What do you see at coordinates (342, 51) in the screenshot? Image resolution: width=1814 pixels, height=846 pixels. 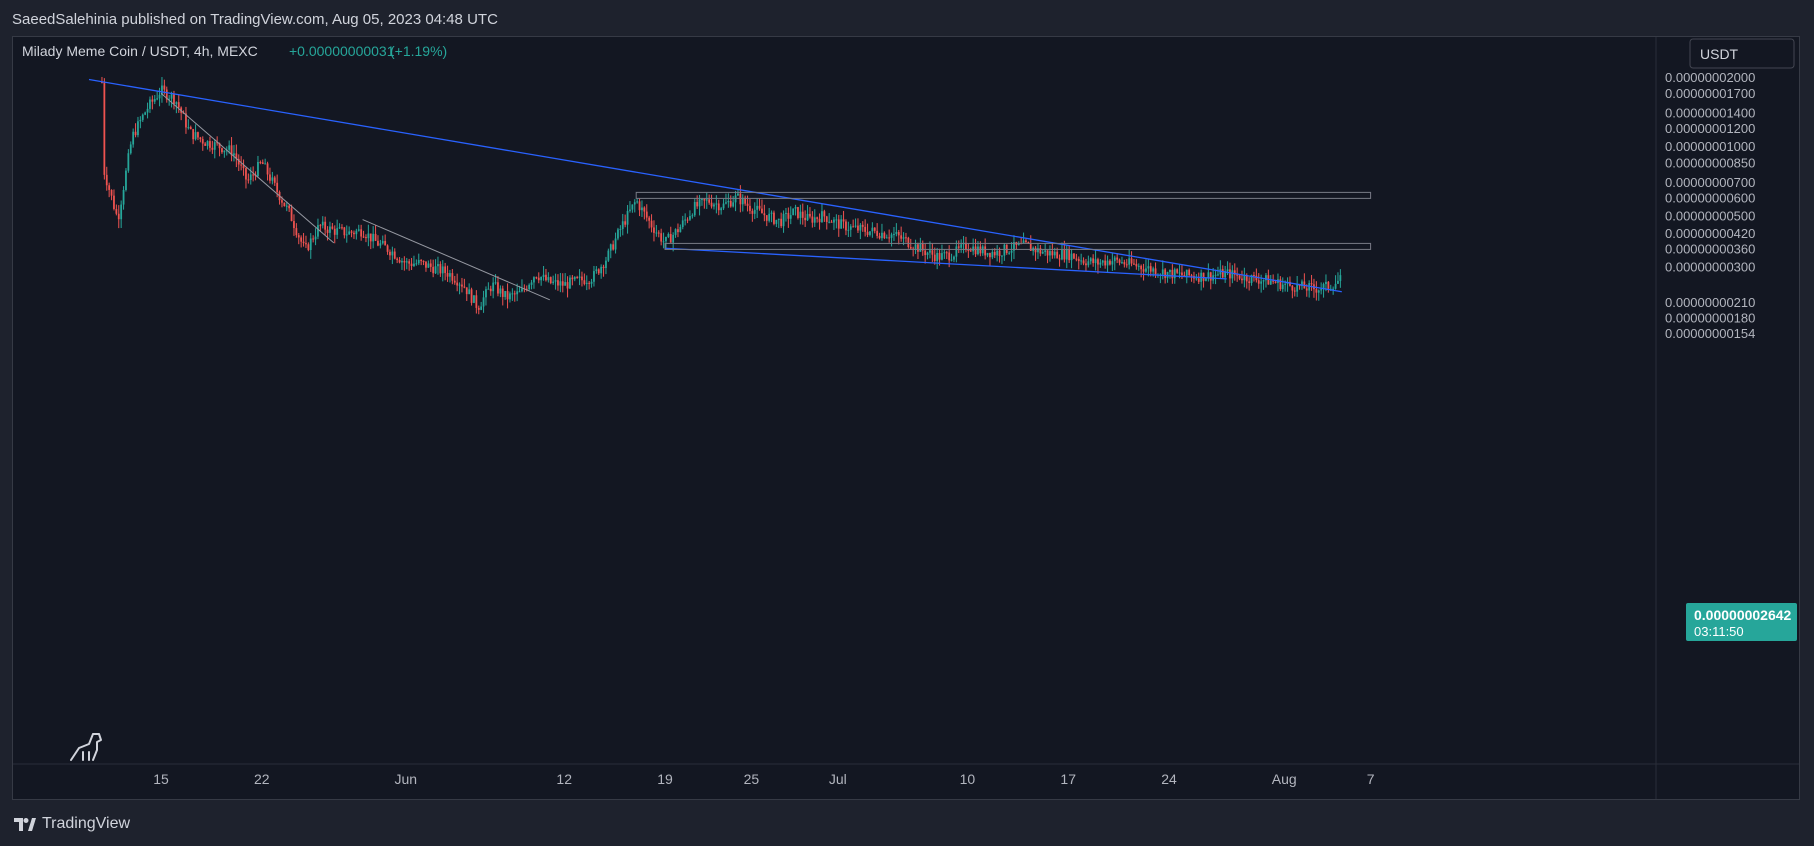 I see `change-value: +0.00000000031` at bounding box center [342, 51].